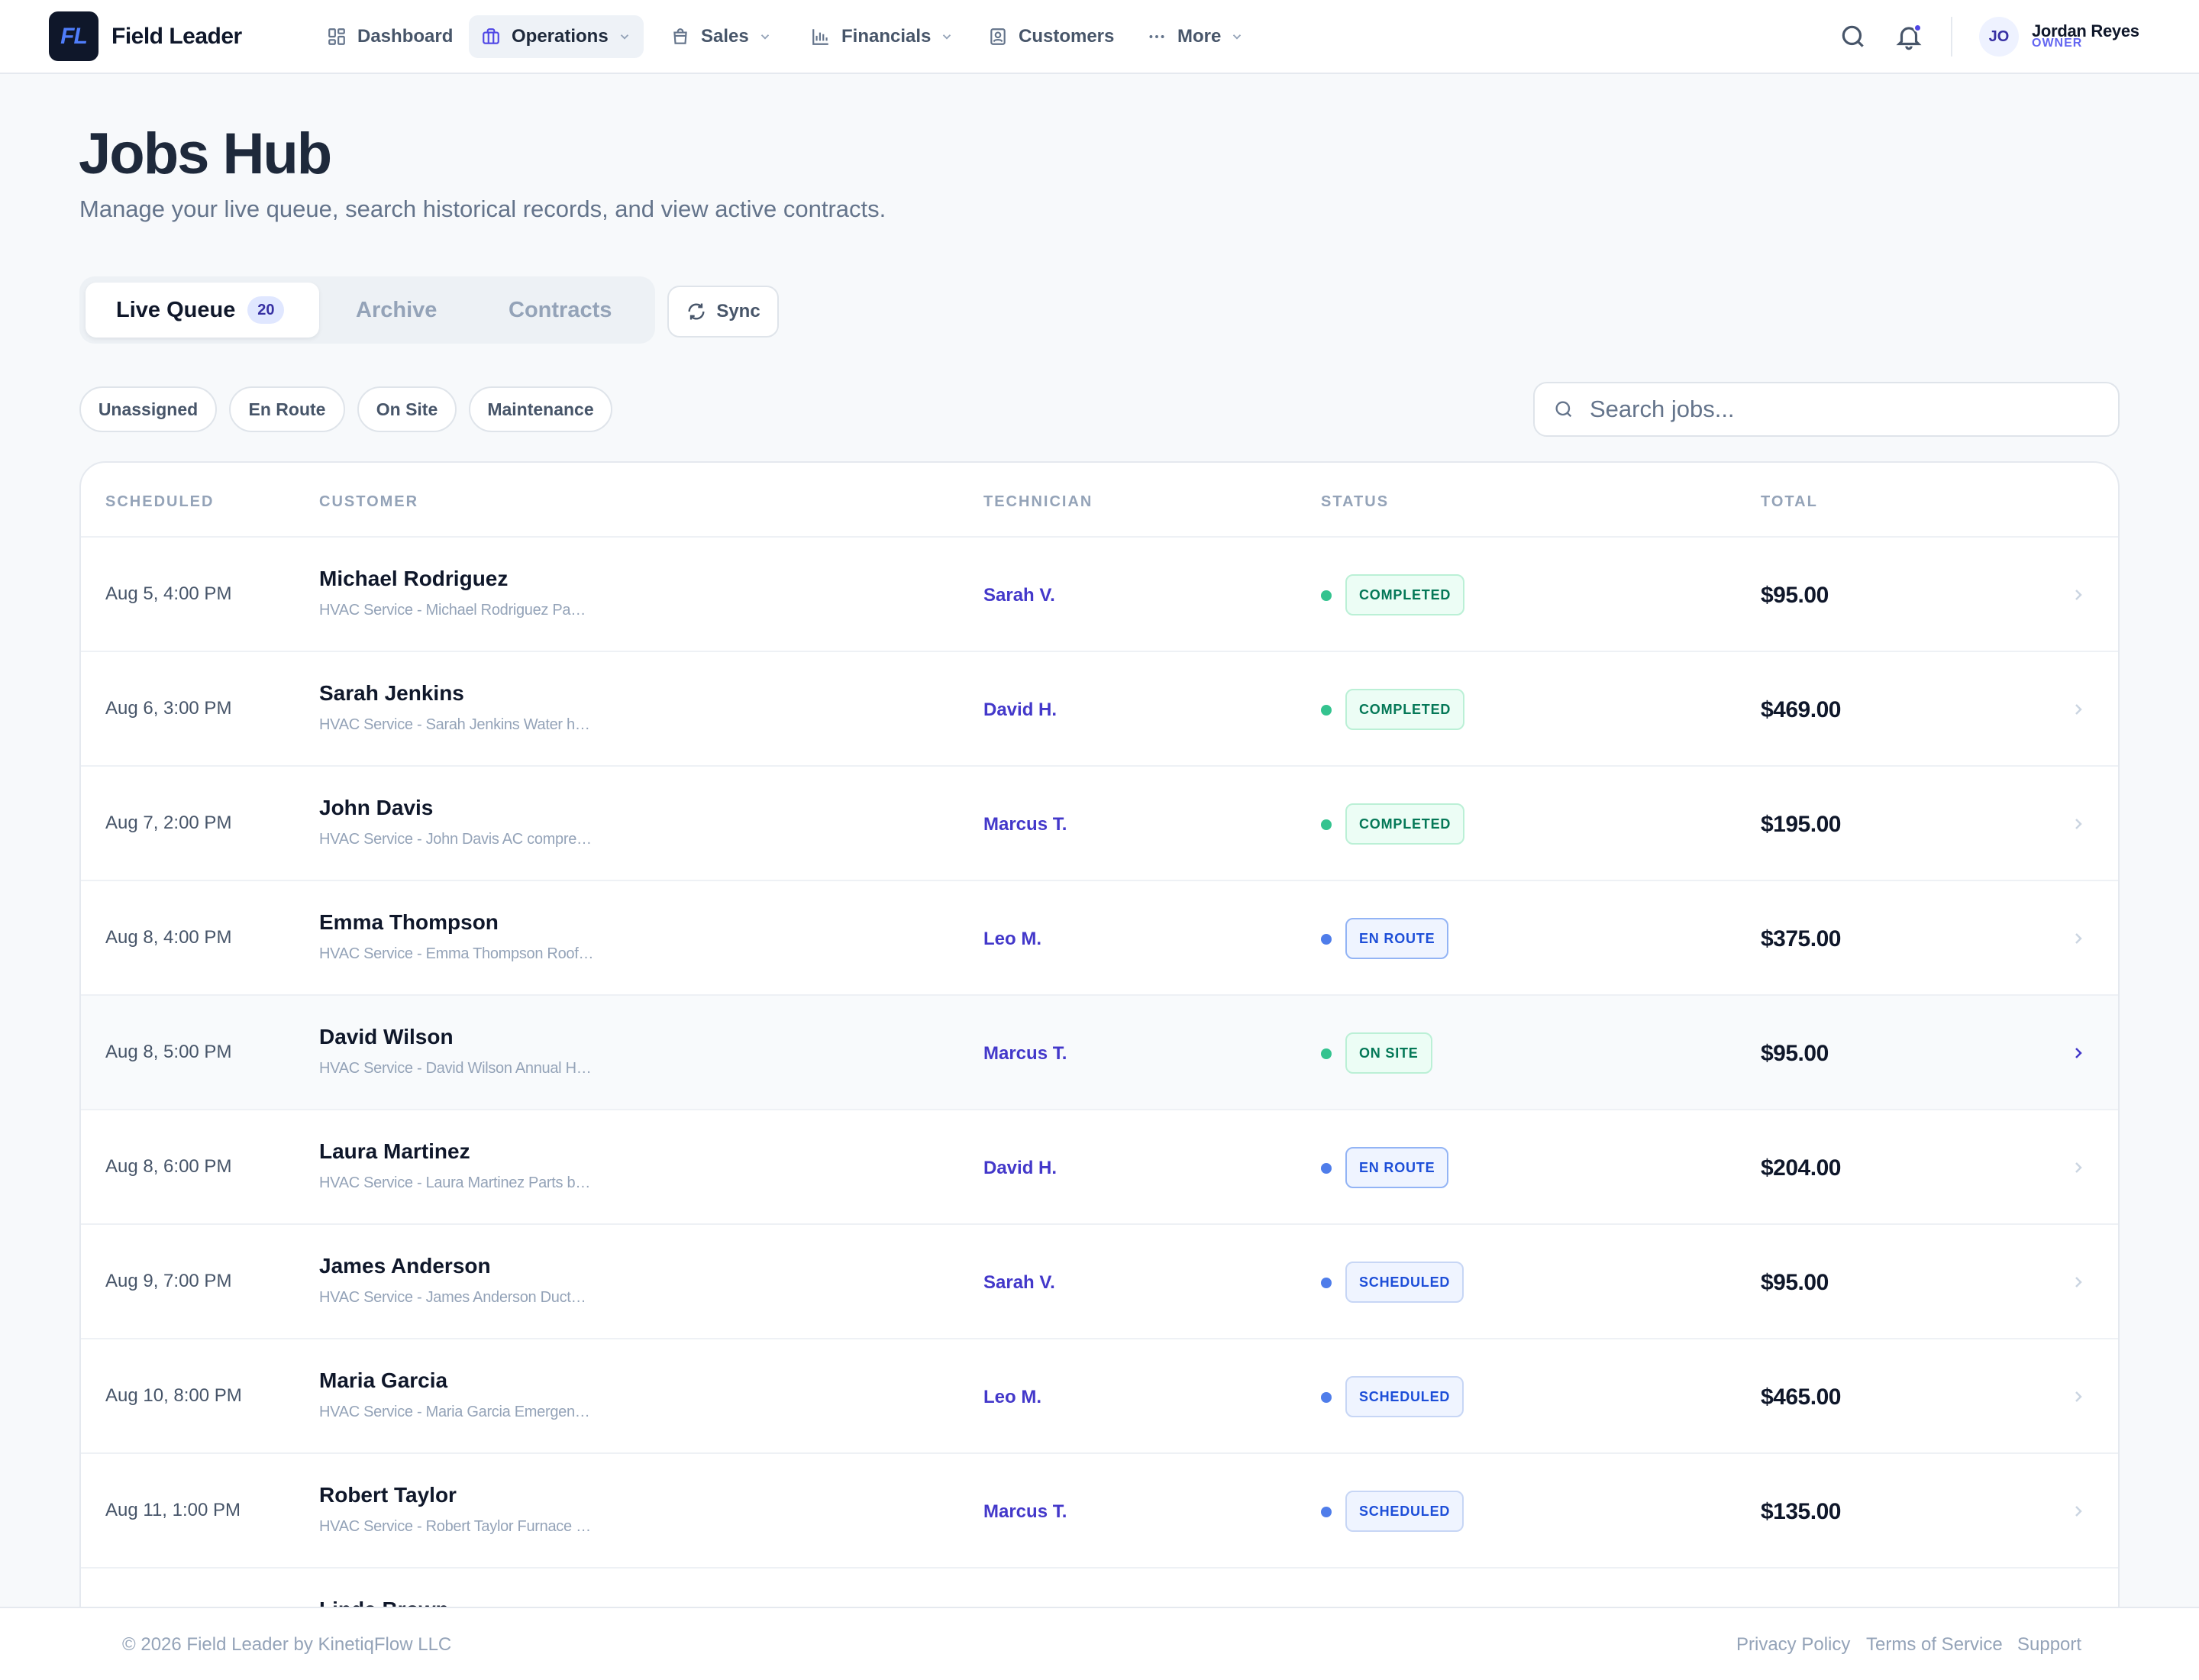  I want to click on customer-name: Robert Taylor, so click(388, 1495).